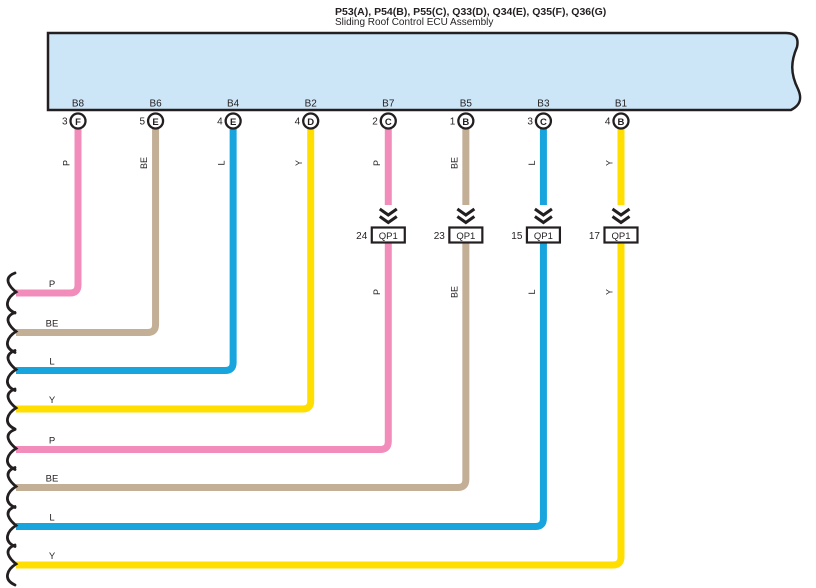  I want to click on terminal-label: B6, so click(155, 104).